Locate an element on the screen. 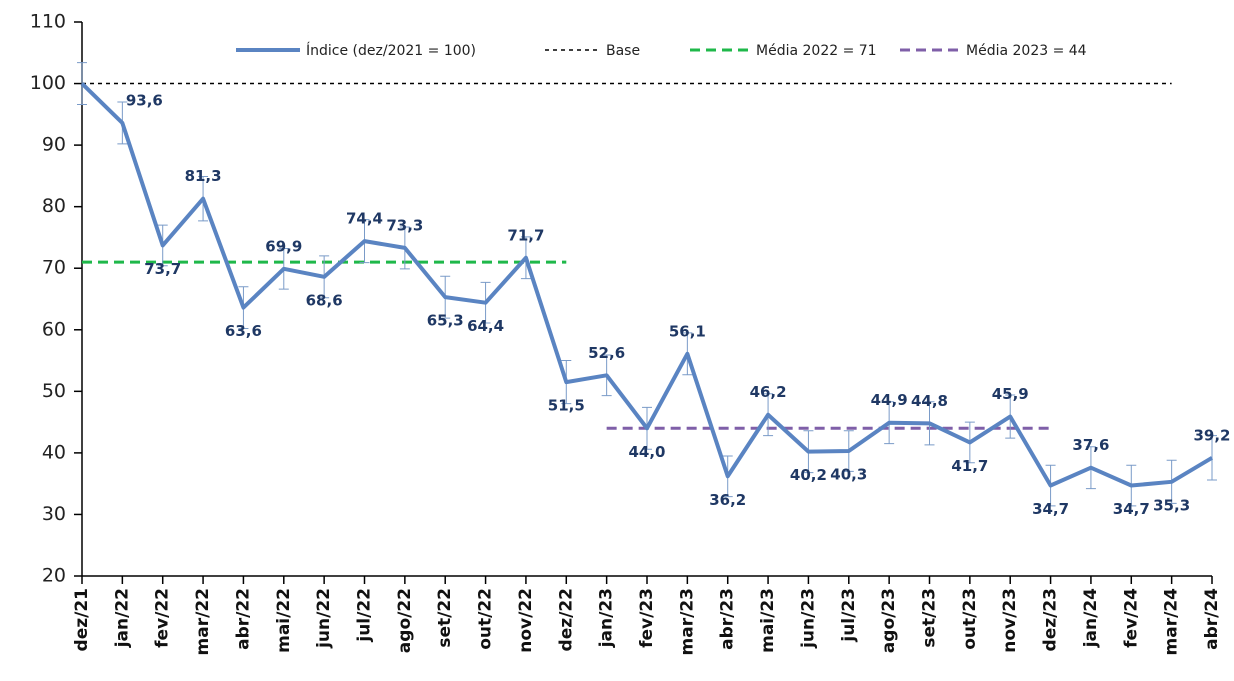 The width and height of the screenshot is (1234, 681). legend-label: Média 2023 = 44 is located at coordinates (1026, 51).